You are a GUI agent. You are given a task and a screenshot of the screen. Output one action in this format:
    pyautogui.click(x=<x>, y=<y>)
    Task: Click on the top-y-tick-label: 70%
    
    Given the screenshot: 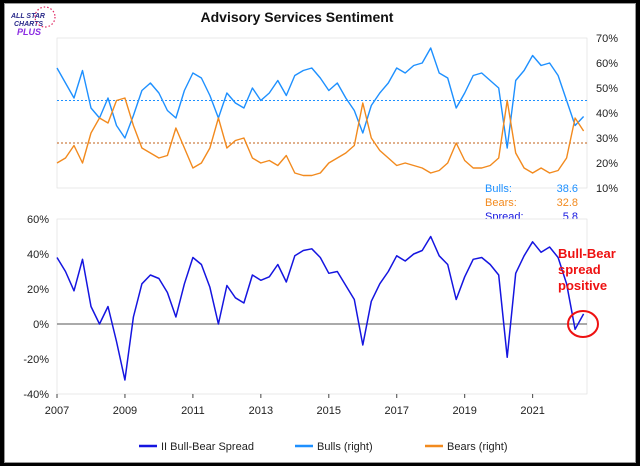 What is the action you would take?
    pyautogui.click(x=607, y=39)
    